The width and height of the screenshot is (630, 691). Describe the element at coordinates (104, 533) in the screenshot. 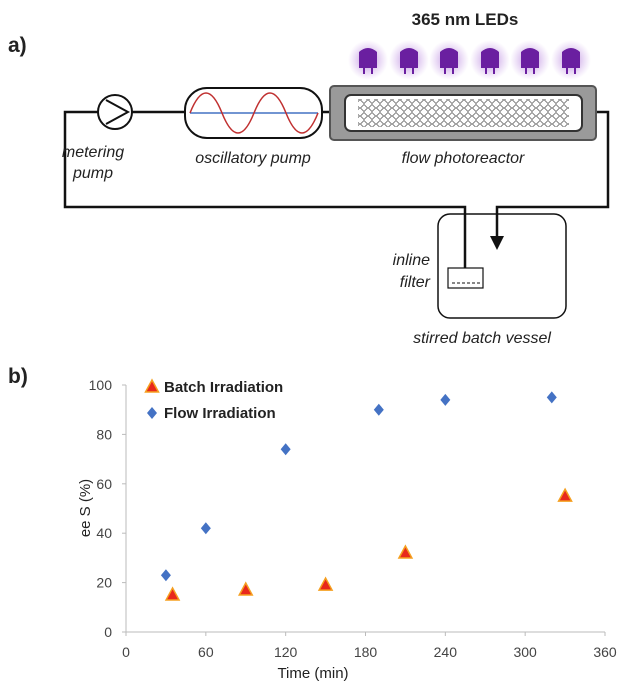

I see `y-tick-label: 40` at that location.